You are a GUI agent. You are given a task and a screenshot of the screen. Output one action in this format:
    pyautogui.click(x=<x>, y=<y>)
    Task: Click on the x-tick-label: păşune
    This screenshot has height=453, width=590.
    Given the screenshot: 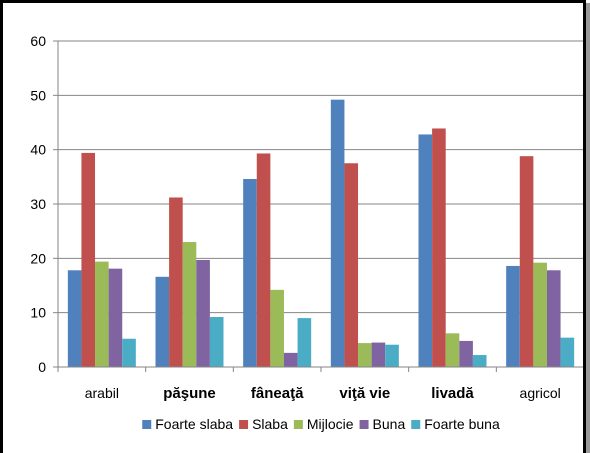 What is the action you would take?
    pyautogui.click(x=189, y=393)
    